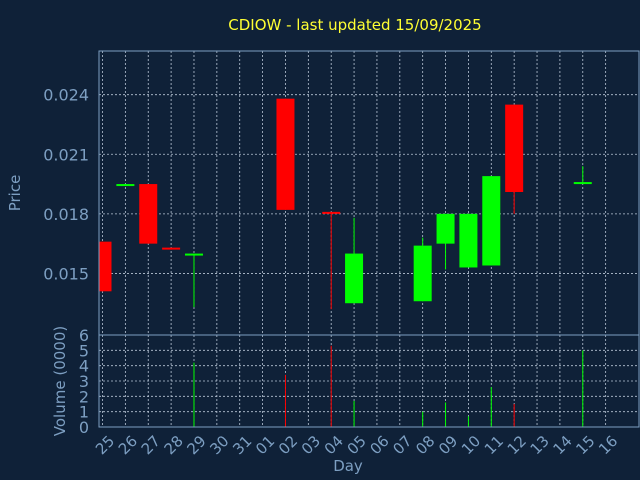 The width and height of the screenshot is (640, 480). What do you see at coordinates (66, 95) in the screenshot?
I see `price-tick-label: 0.024` at bounding box center [66, 95].